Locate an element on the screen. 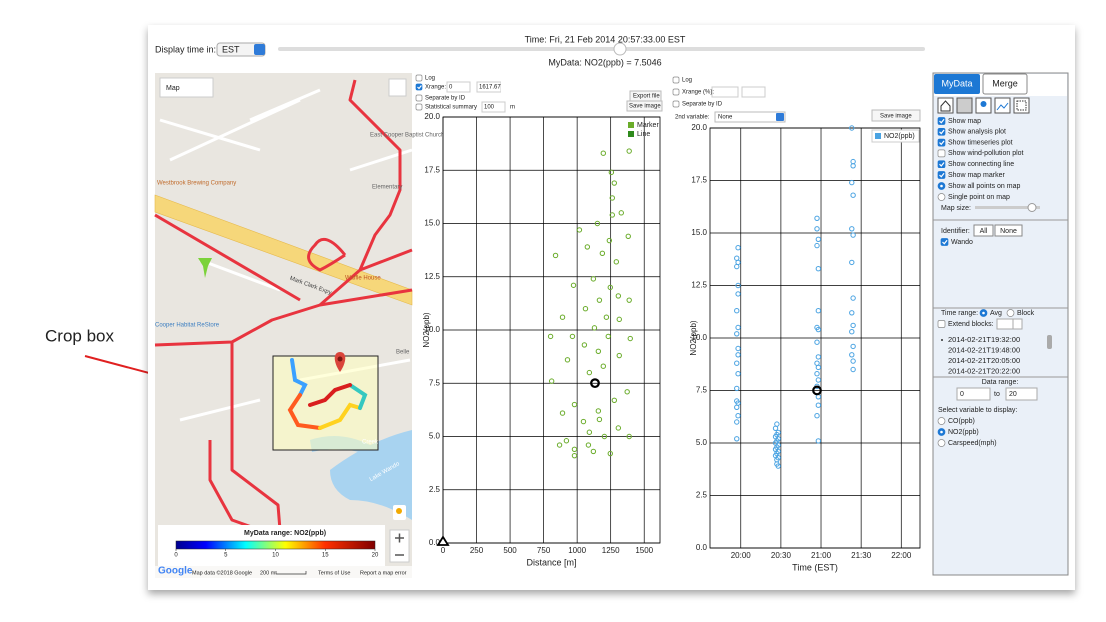 The height and width of the screenshot is (622, 1106). timezone-value: EST is located at coordinates (231, 49).